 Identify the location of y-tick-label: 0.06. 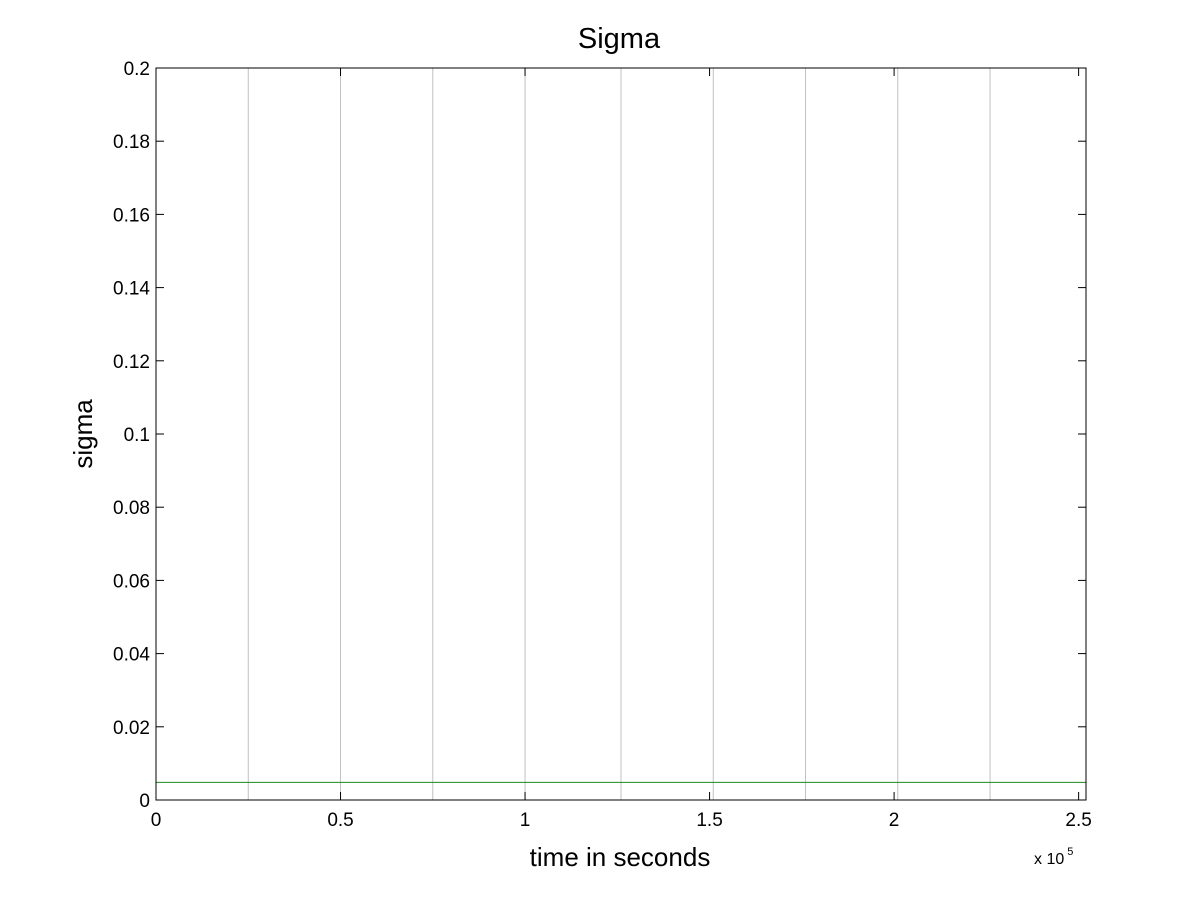
(131, 581).